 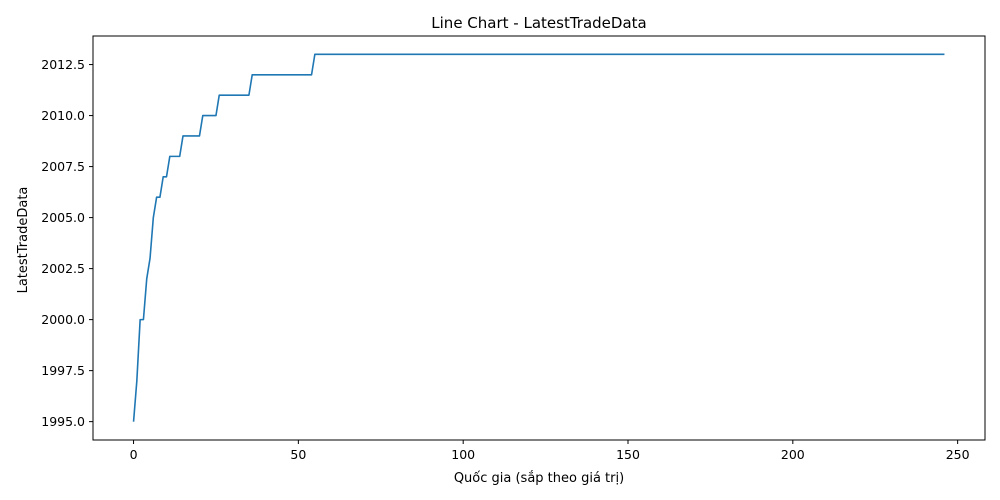 What do you see at coordinates (63, 115) in the screenshot?
I see `y-tick-label: 2010.0` at bounding box center [63, 115].